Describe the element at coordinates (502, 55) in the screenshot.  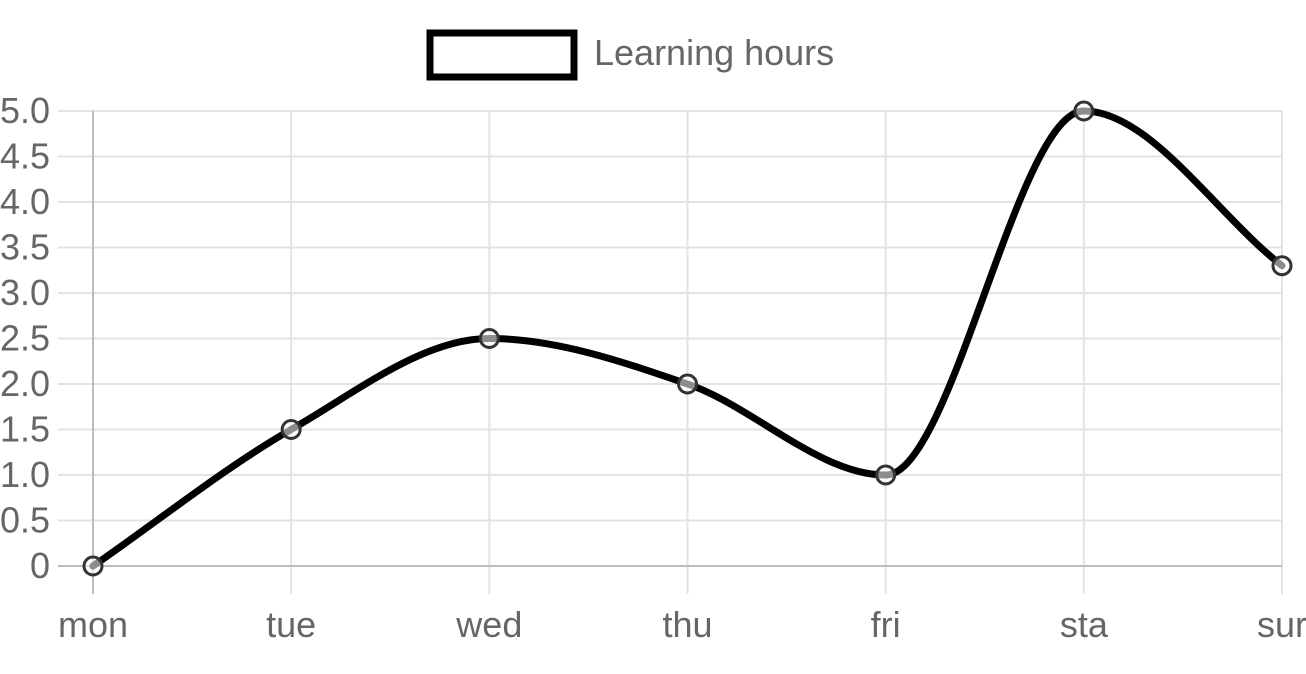
I see `legend-swatch` at that location.